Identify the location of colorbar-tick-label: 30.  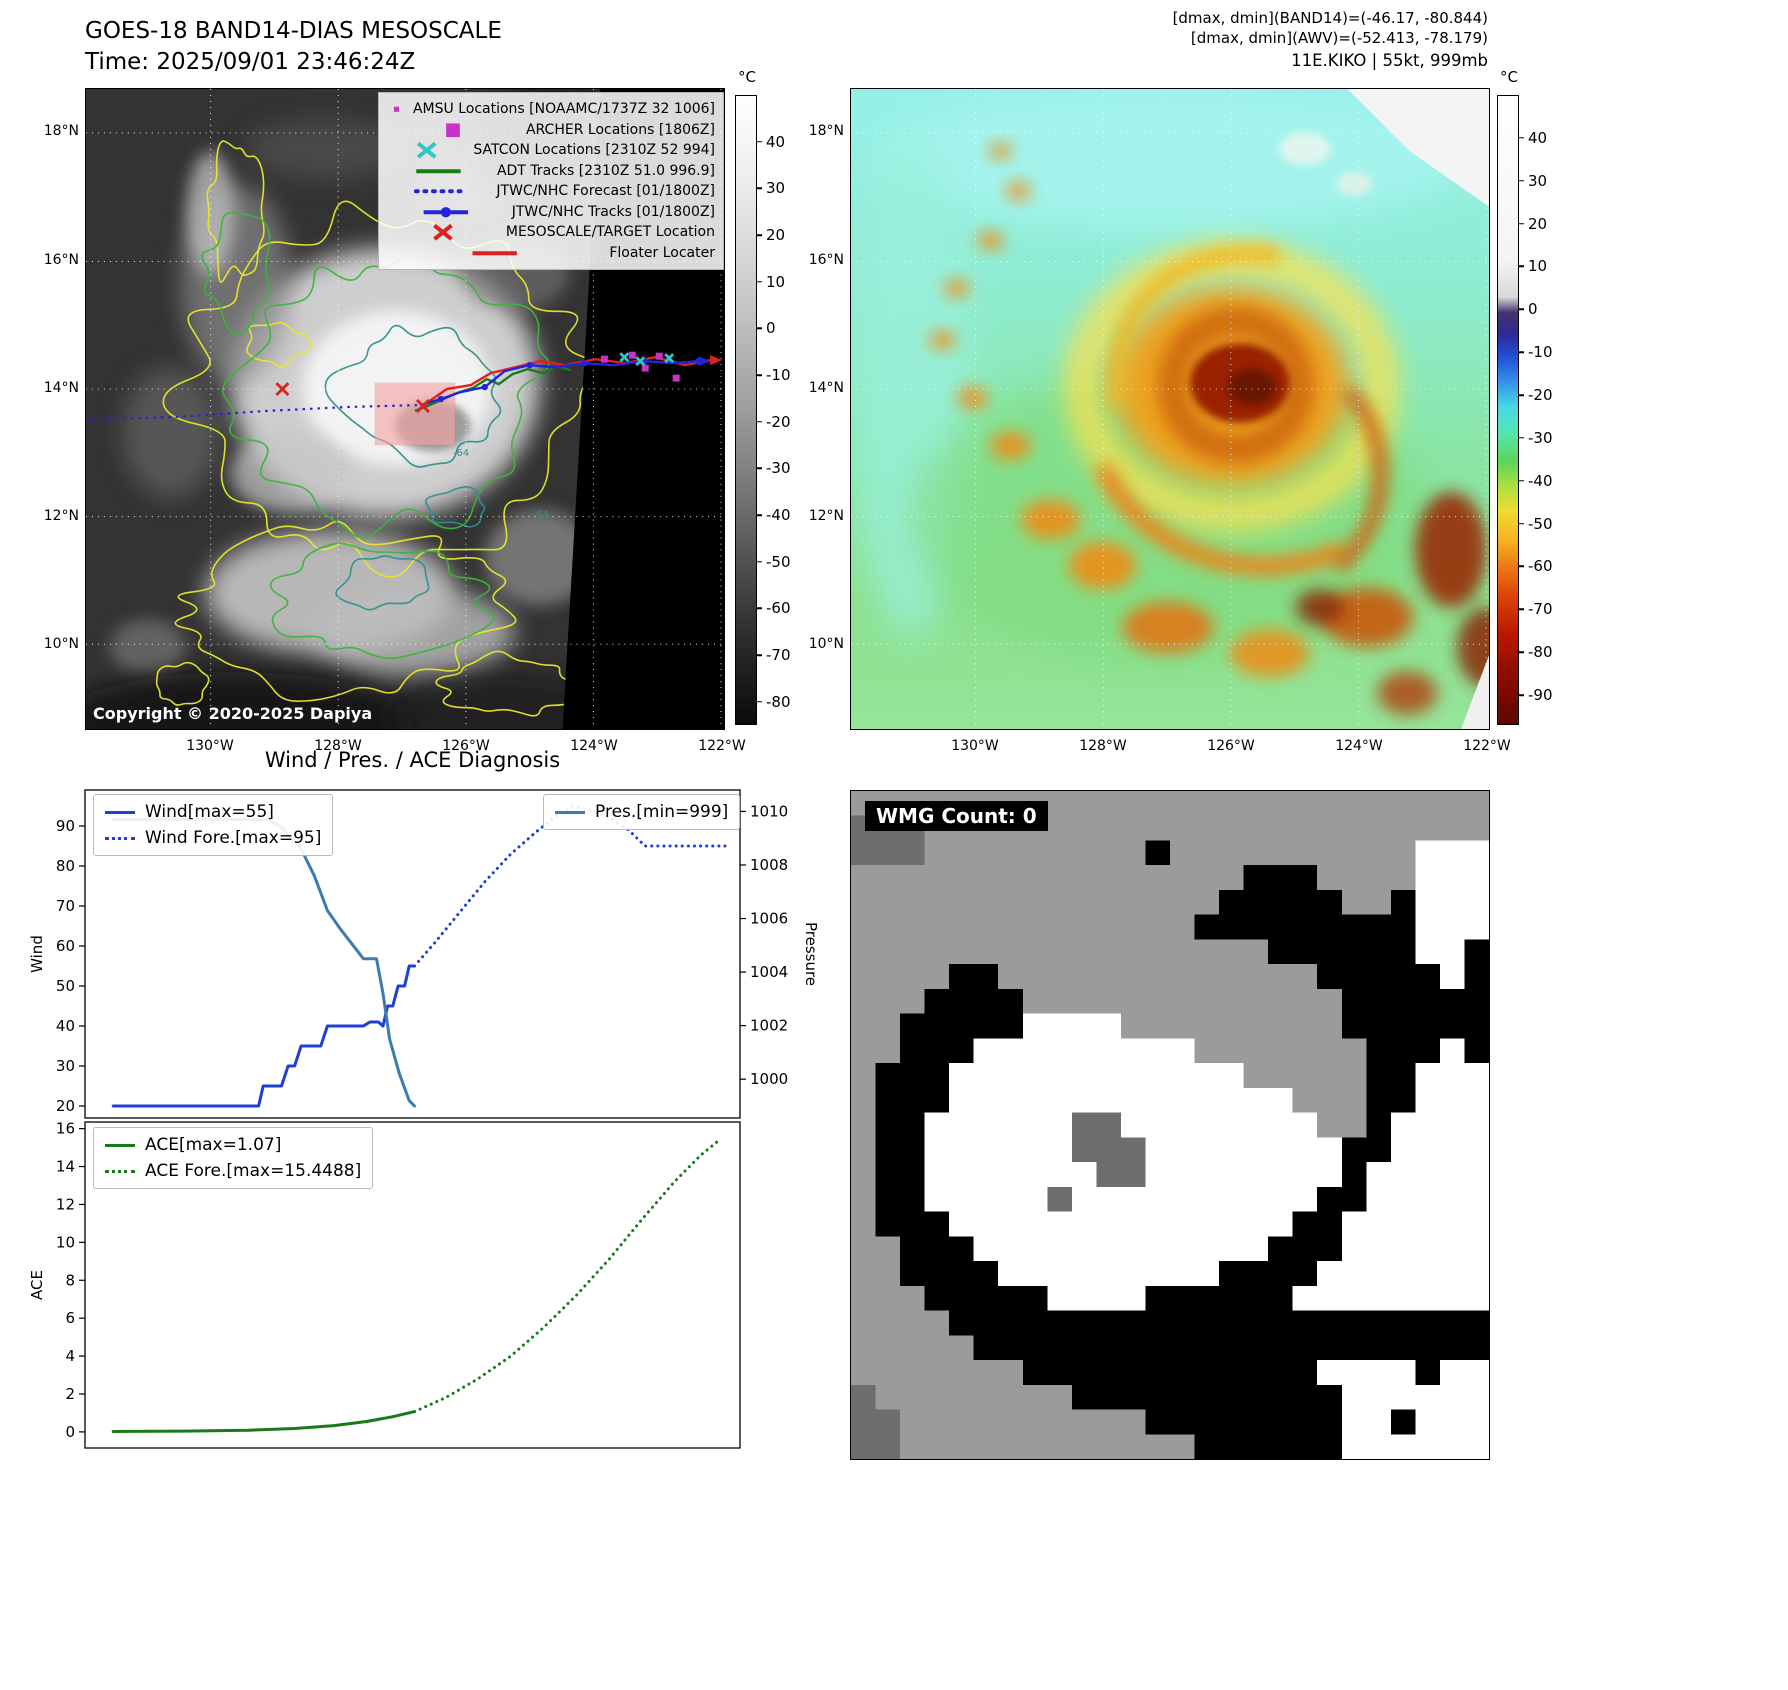
(776, 188).